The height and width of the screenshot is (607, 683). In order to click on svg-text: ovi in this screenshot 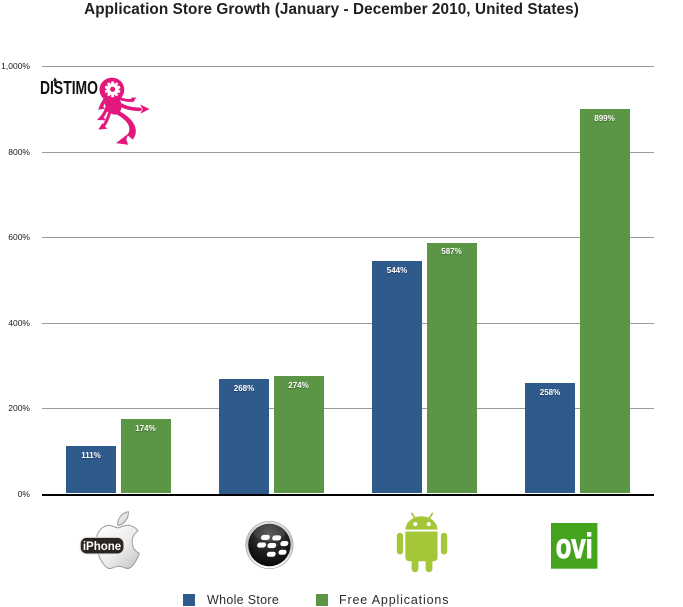, I will do `click(574, 545)`.